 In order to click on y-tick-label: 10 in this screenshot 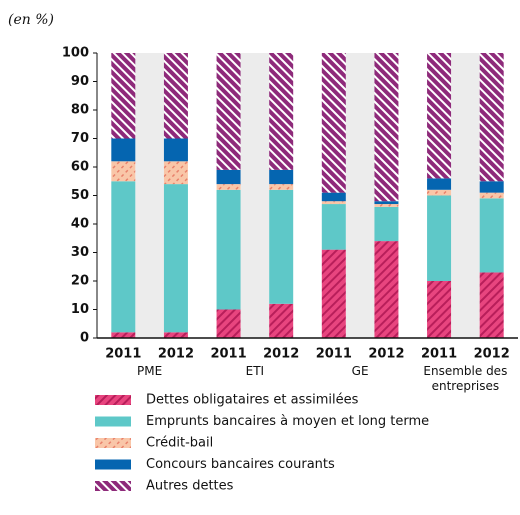, I will do `click(80, 309)`.